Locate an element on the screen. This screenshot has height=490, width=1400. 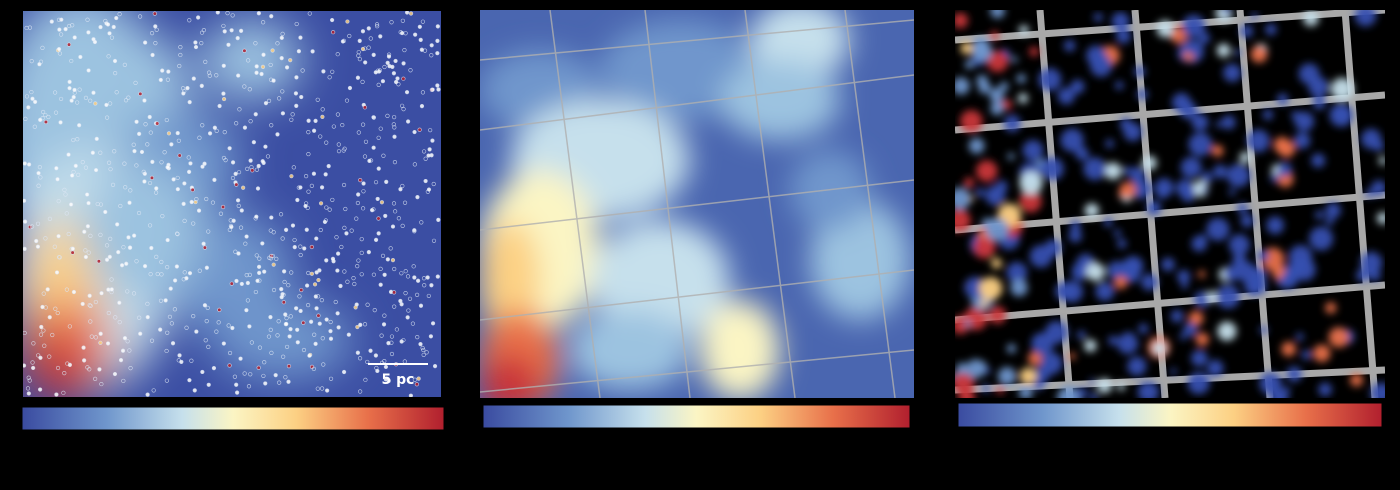
grid-line is located at coordinates (697, 371).